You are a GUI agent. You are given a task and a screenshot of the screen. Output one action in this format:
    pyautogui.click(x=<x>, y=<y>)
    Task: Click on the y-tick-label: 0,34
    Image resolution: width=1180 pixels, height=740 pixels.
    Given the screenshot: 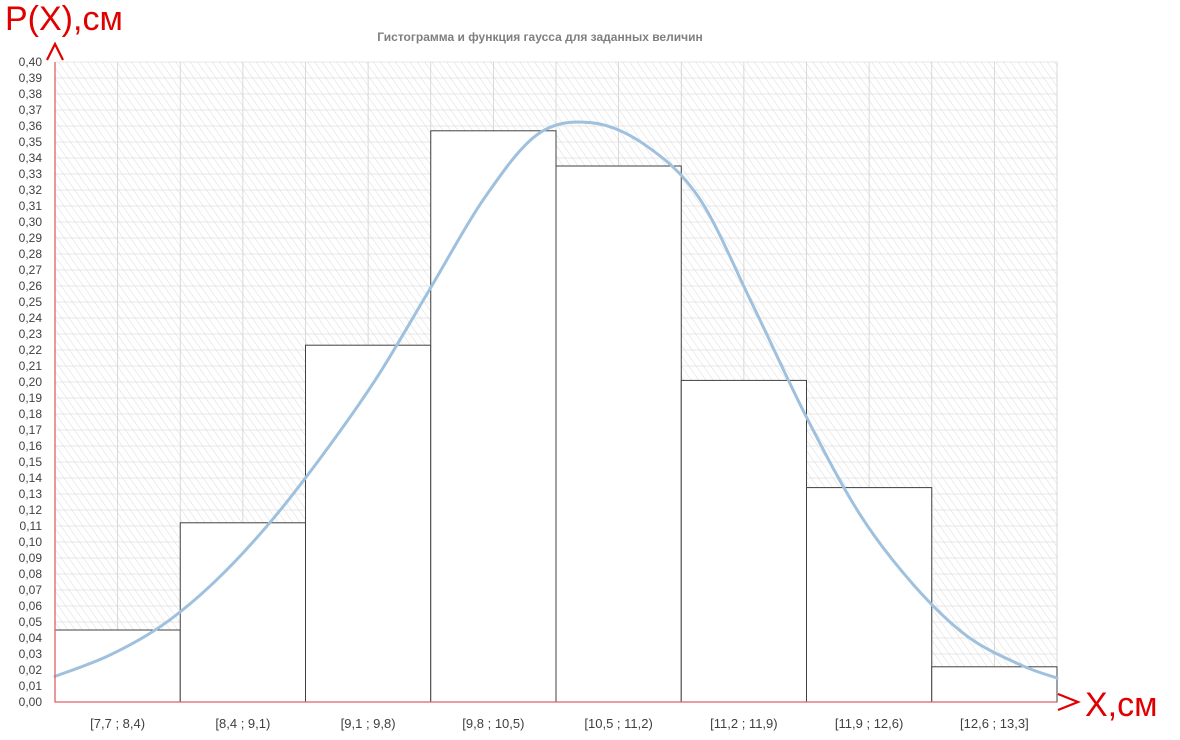 What is the action you would take?
    pyautogui.click(x=31, y=158)
    